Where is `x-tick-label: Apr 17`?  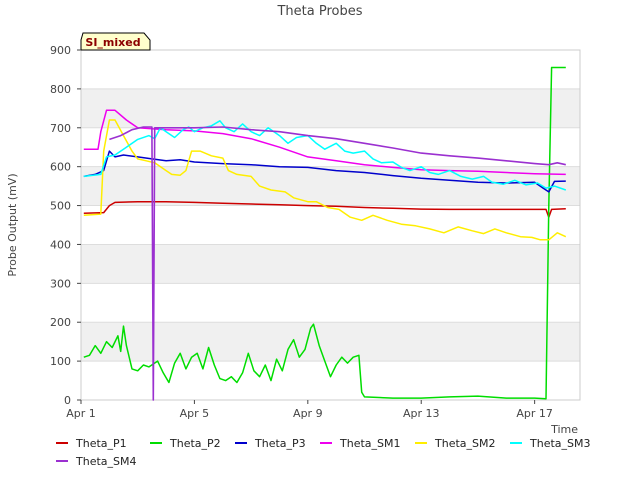
x-tick-label: Apr 17 is located at coordinates (534, 413).